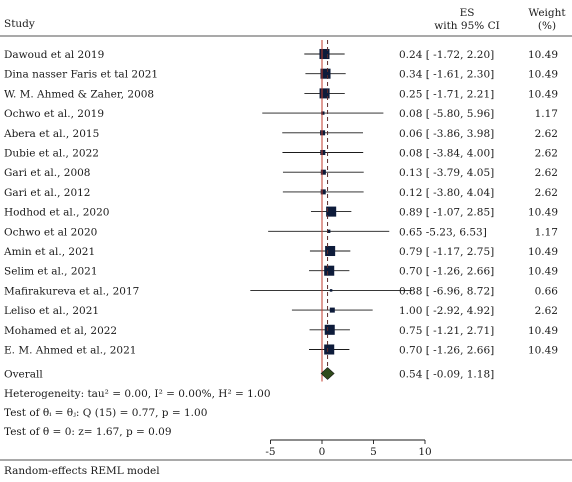  What do you see at coordinates (446, 252) in the screenshot?
I see `es-ci-value: 0.79 [ -1.17, 2.75]` at bounding box center [446, 252].